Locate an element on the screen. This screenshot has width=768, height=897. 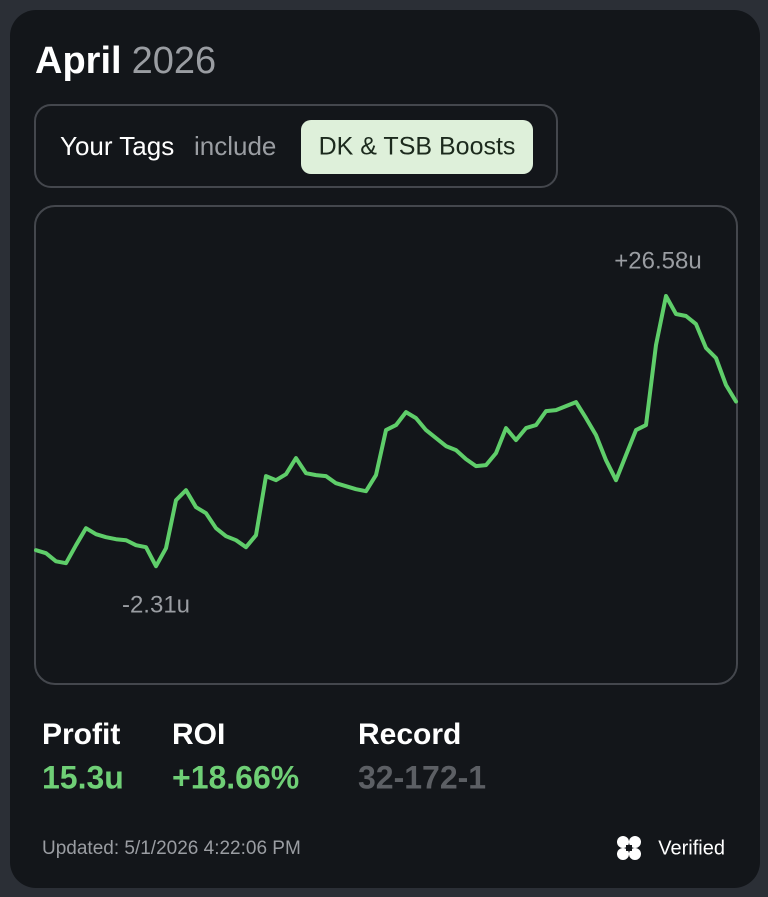
stat-value: +18.66% is located at coordinates (235, 777).